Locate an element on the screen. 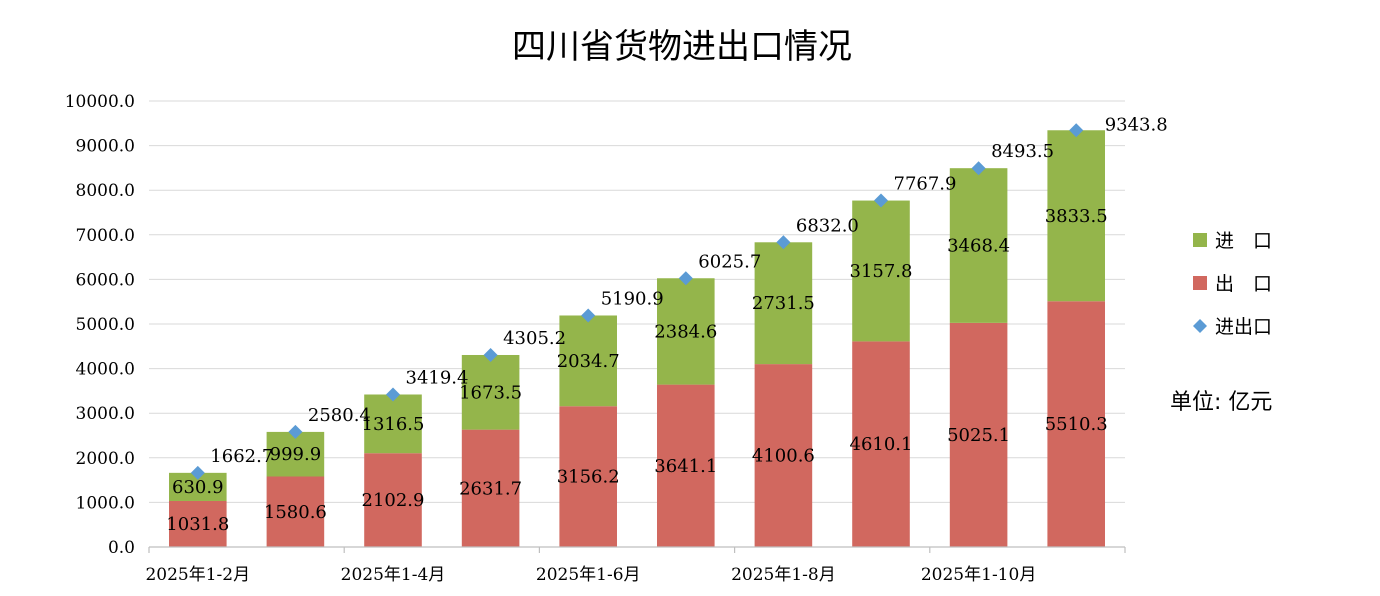  data-label-total: 9343.8 is located at coordinates (1136, 124).